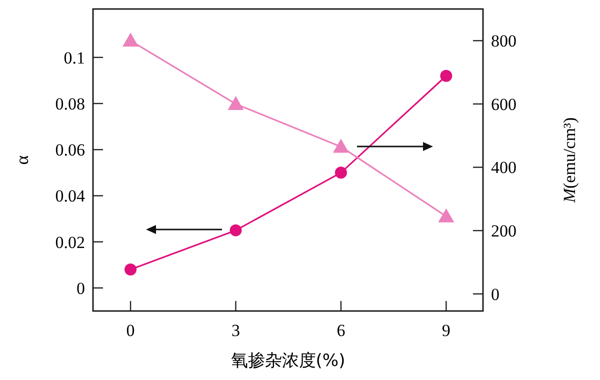 Image resolution: width=600 pixels, height=380 pixels. What do you see at coordinates (503, 104) in the screenshot?
I see `y2-tick-label: 600` at bounding box center [503, 104].